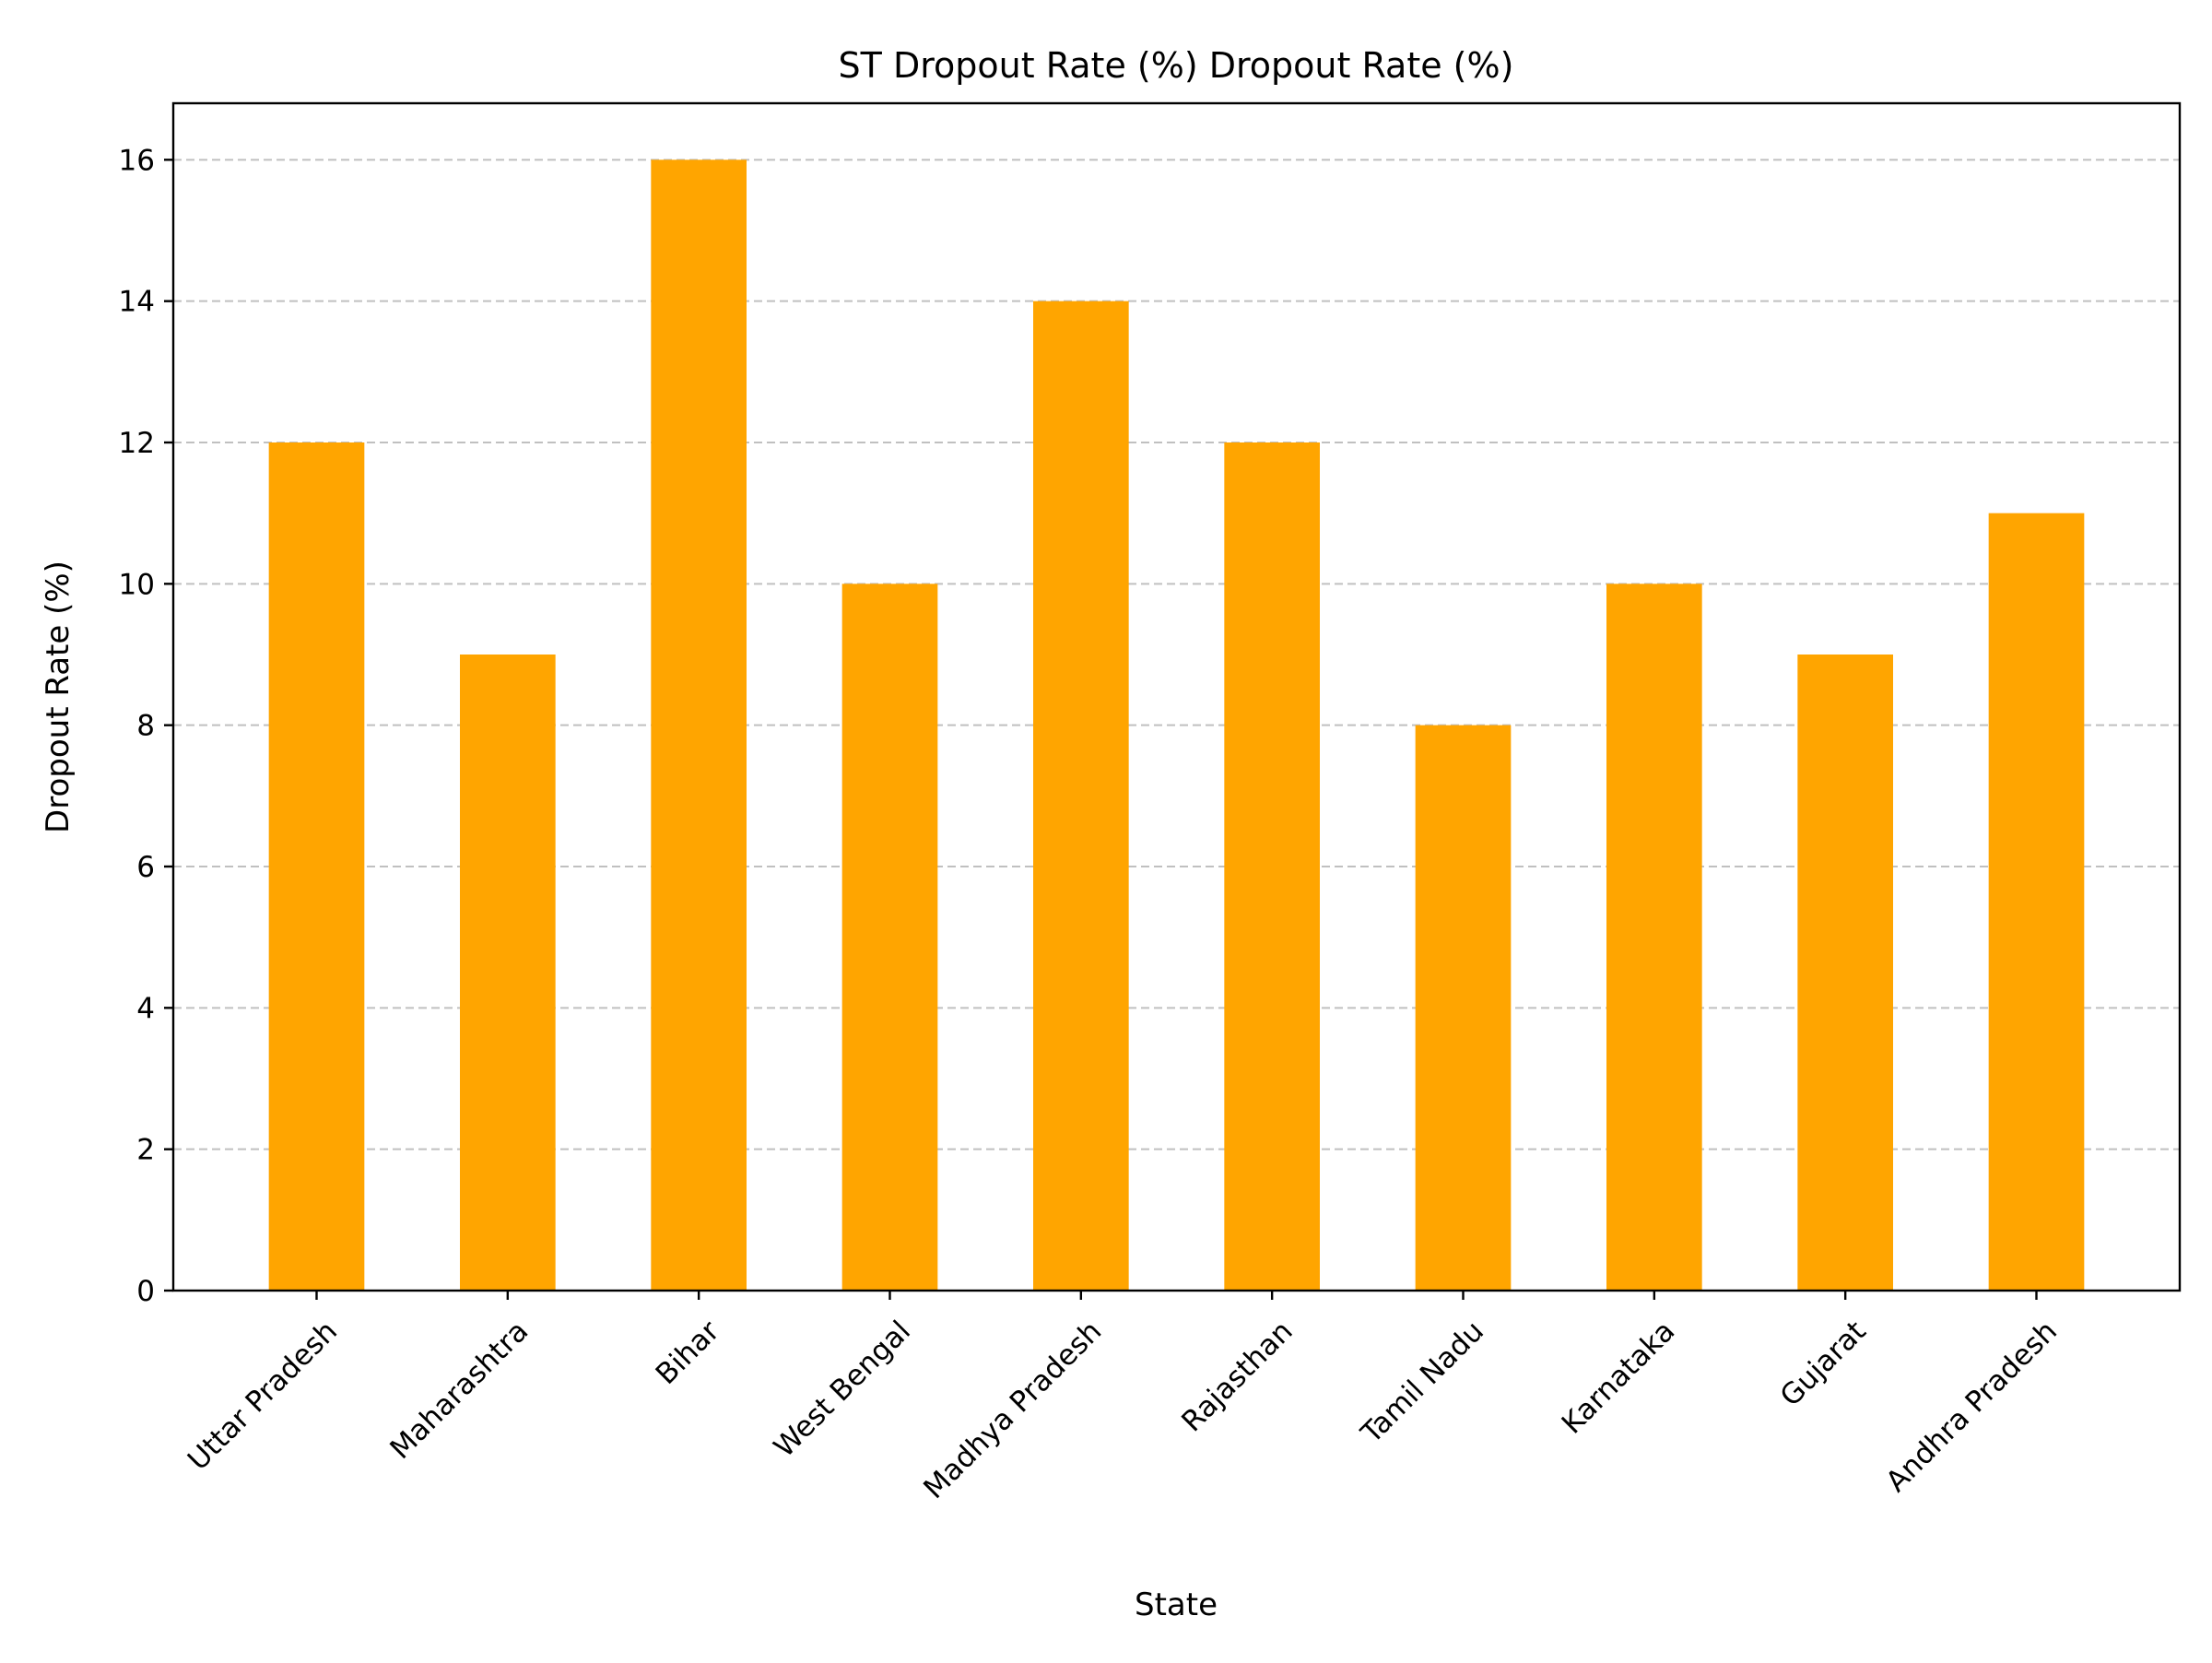  I want to click on chart-title: ST Dropout Rate (%) Dropout Rate (%), so click(1176, 65).